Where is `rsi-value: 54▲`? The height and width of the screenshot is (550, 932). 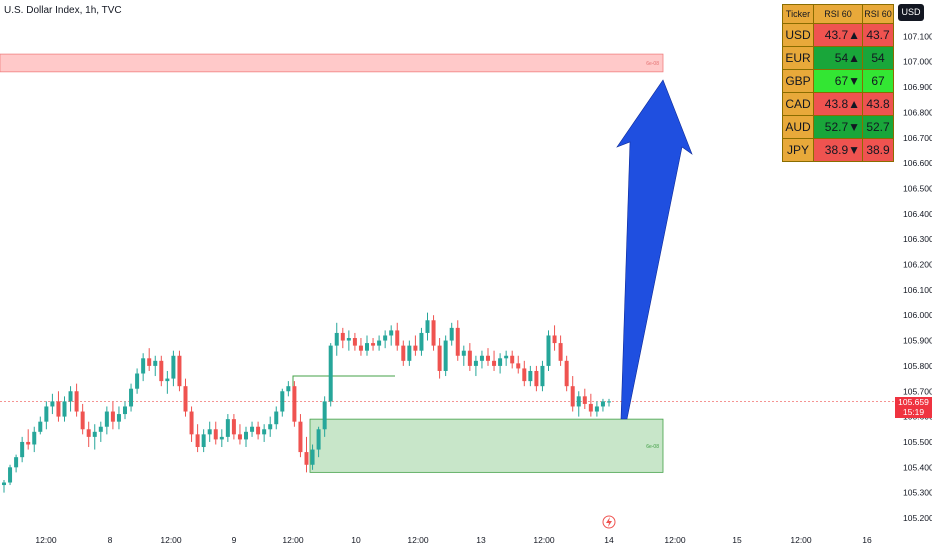
rsi-value: 54▲ is located at coordinates (838, 58).